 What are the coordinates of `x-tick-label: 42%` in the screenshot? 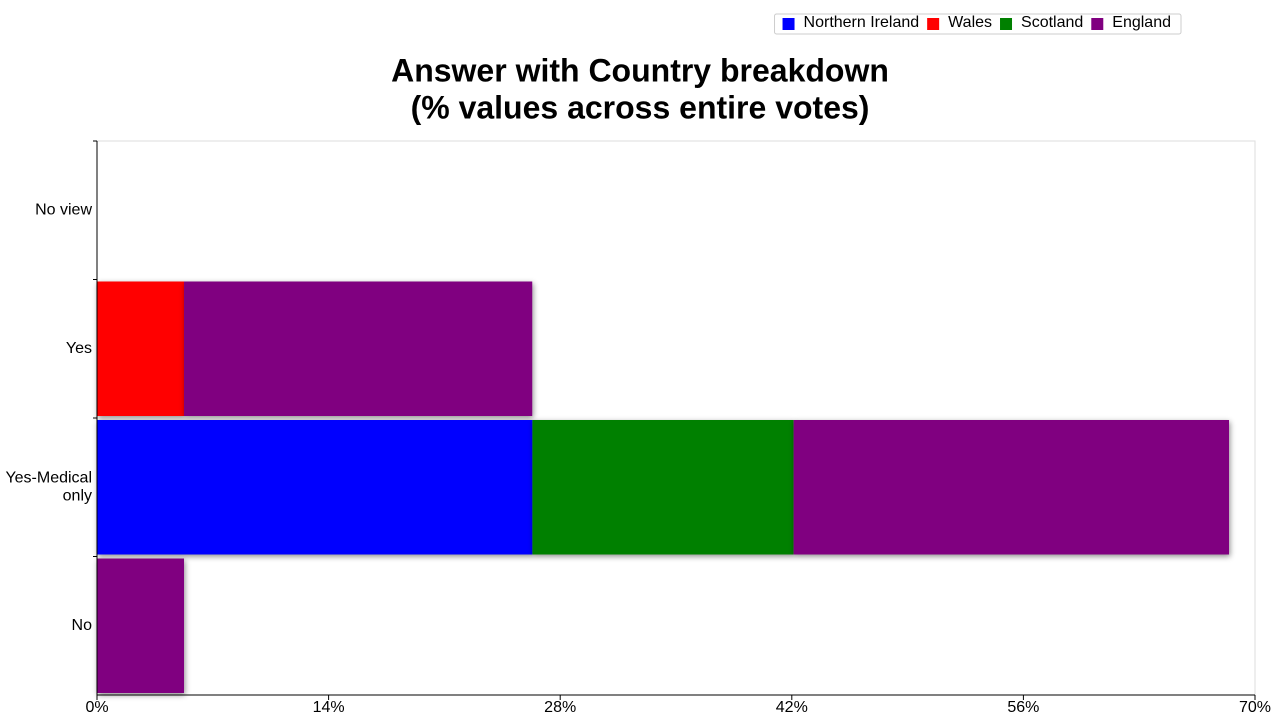 It's located at (792, 707).